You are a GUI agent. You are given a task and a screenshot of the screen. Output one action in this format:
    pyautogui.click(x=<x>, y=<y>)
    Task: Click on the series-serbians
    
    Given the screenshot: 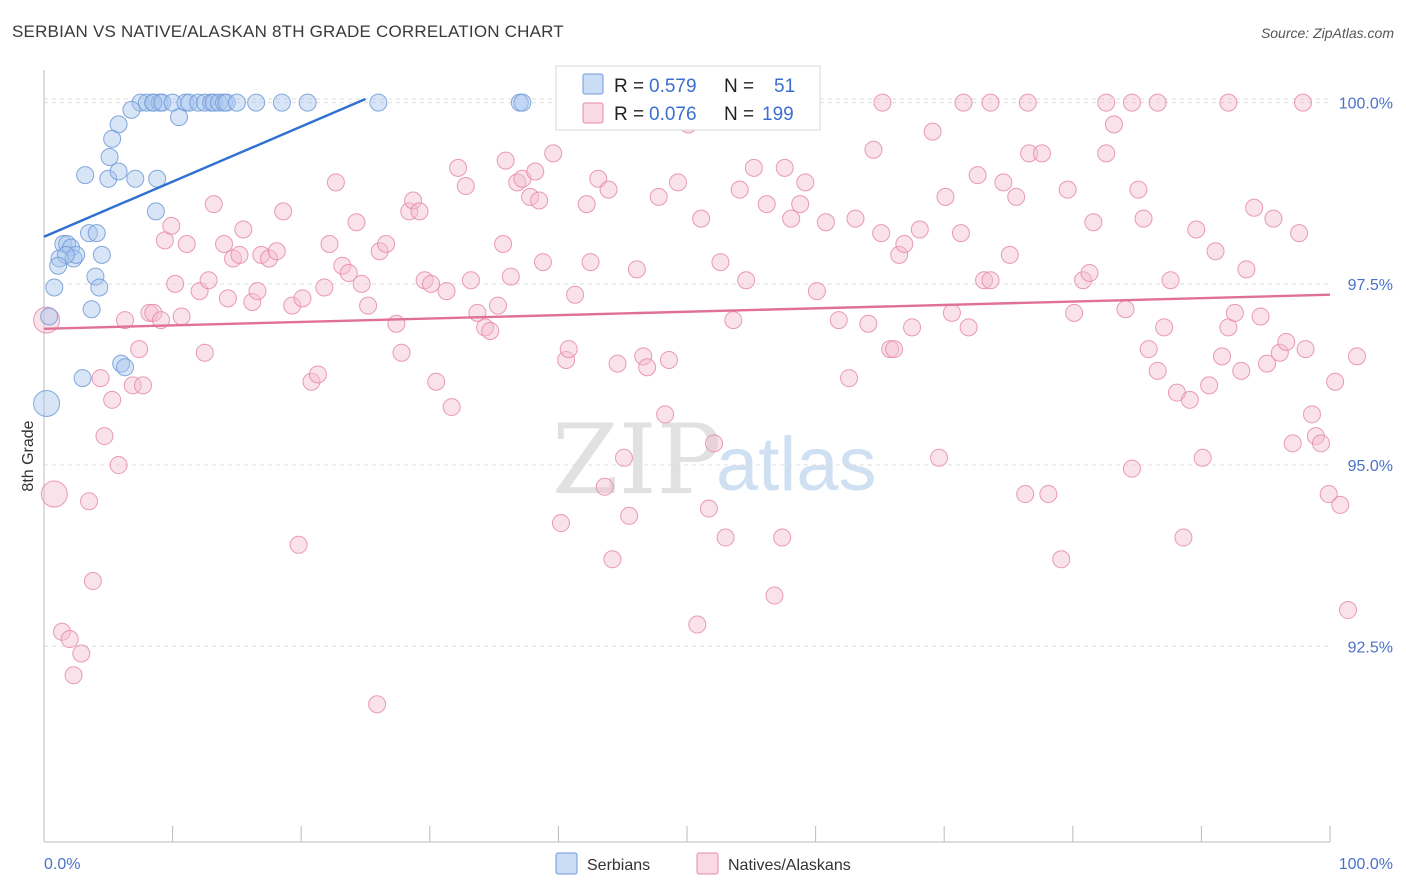 What is the action you would take?
    pyautogui.click(x=282, y=255)
    